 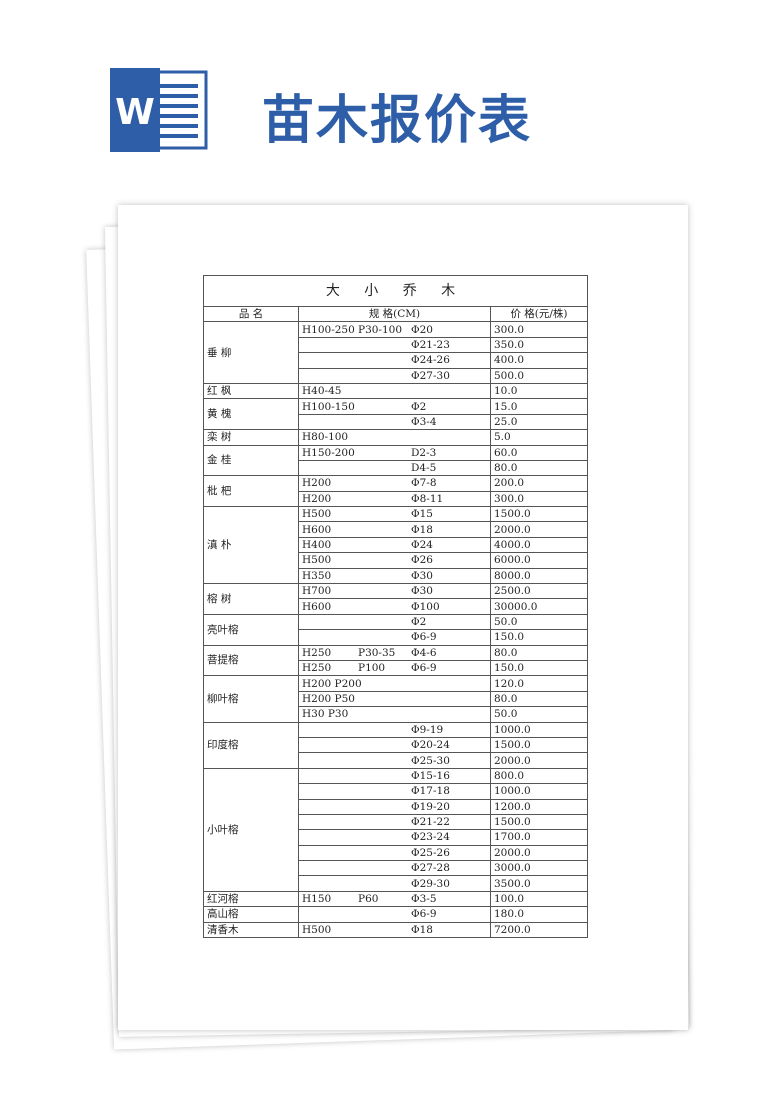 I want to click on price-cell: 1500.0, so click(x=539, y=822).